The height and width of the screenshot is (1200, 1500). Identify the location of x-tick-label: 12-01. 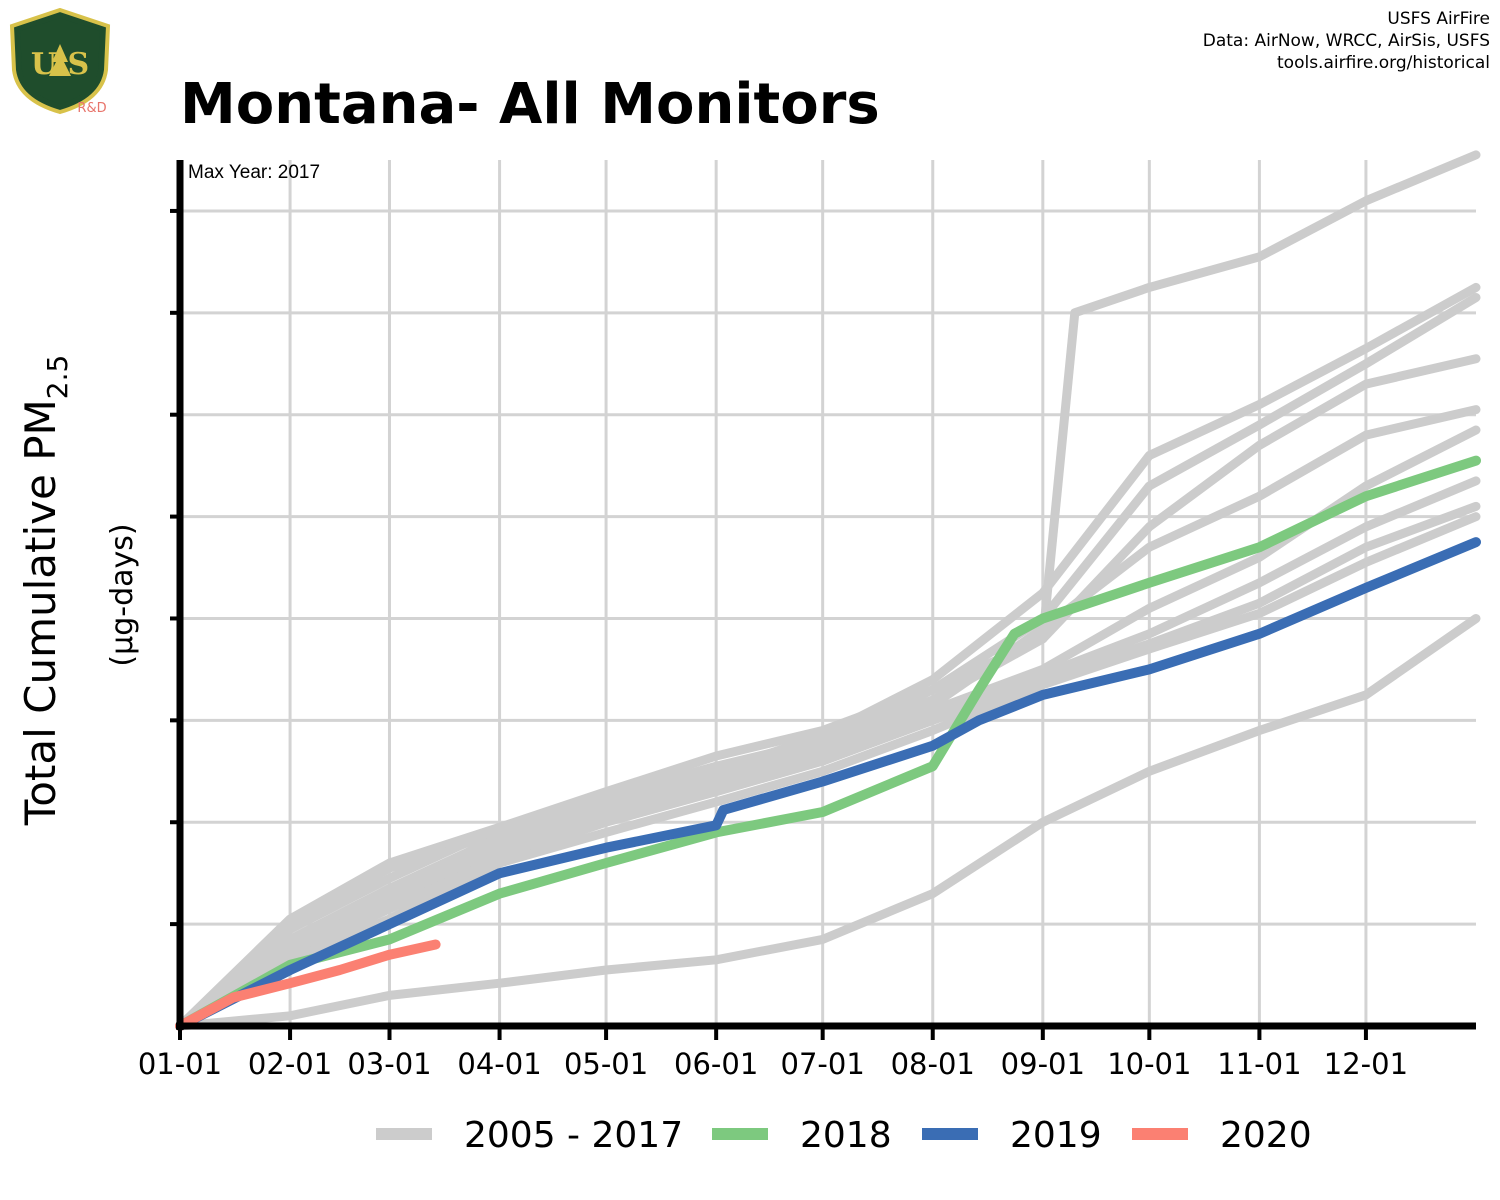
(1366, 1064).